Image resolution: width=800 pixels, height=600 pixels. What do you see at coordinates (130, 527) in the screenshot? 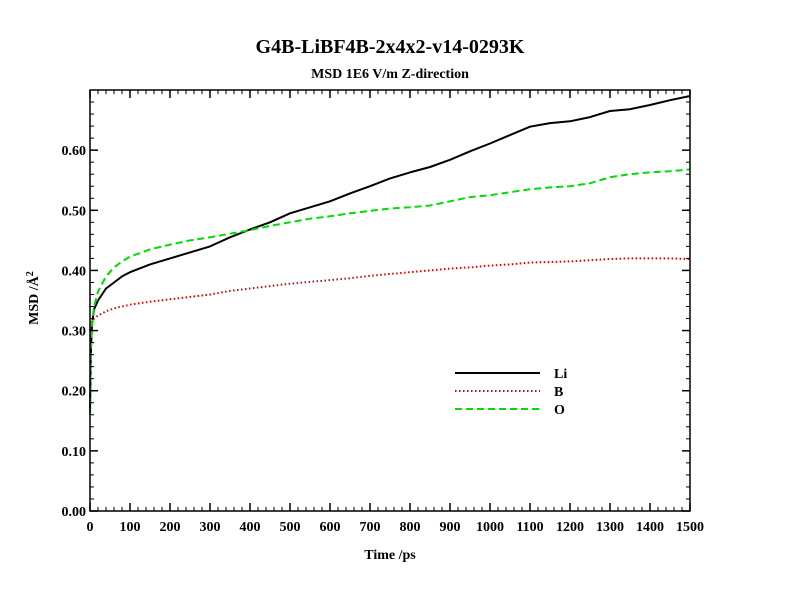
I see `x-tick-label: 100` at bounding box center [130, 527].